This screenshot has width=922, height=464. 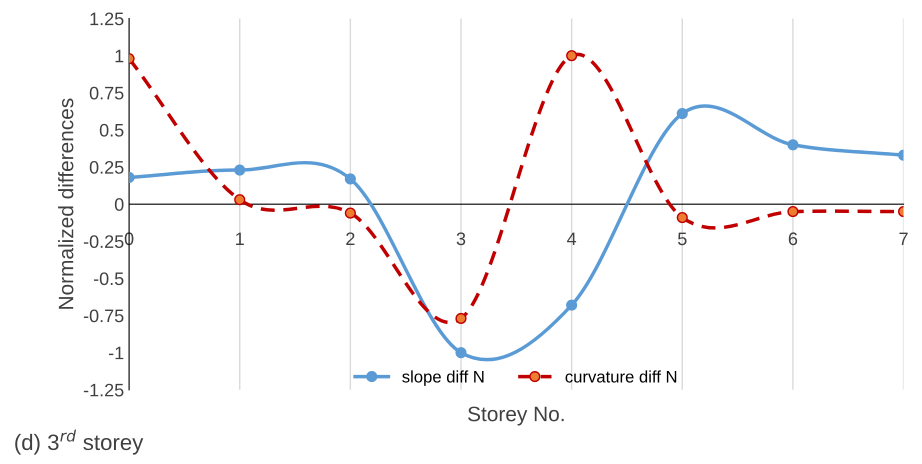 I want to click on y-tick-label: -0.25, so click(x=104, y=241).